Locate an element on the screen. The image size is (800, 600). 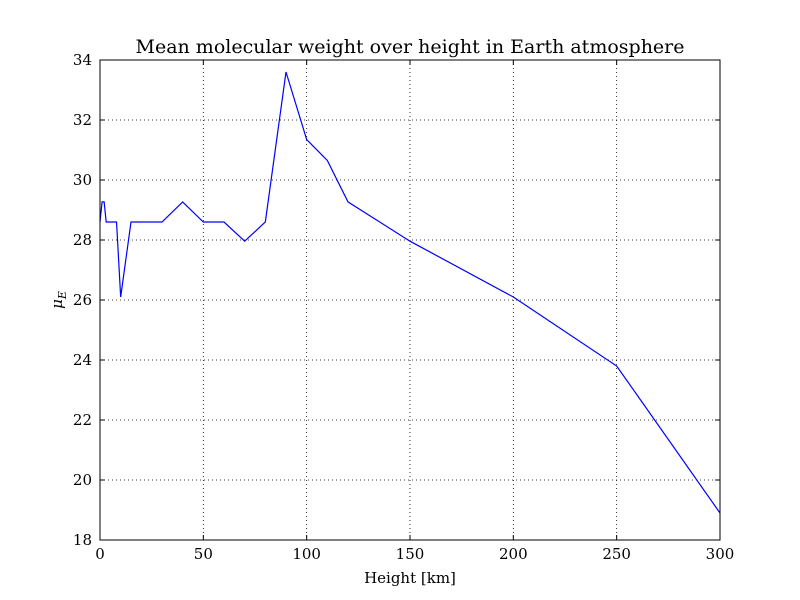
x-tick-label: 250 is located at coordinates (616, 554).